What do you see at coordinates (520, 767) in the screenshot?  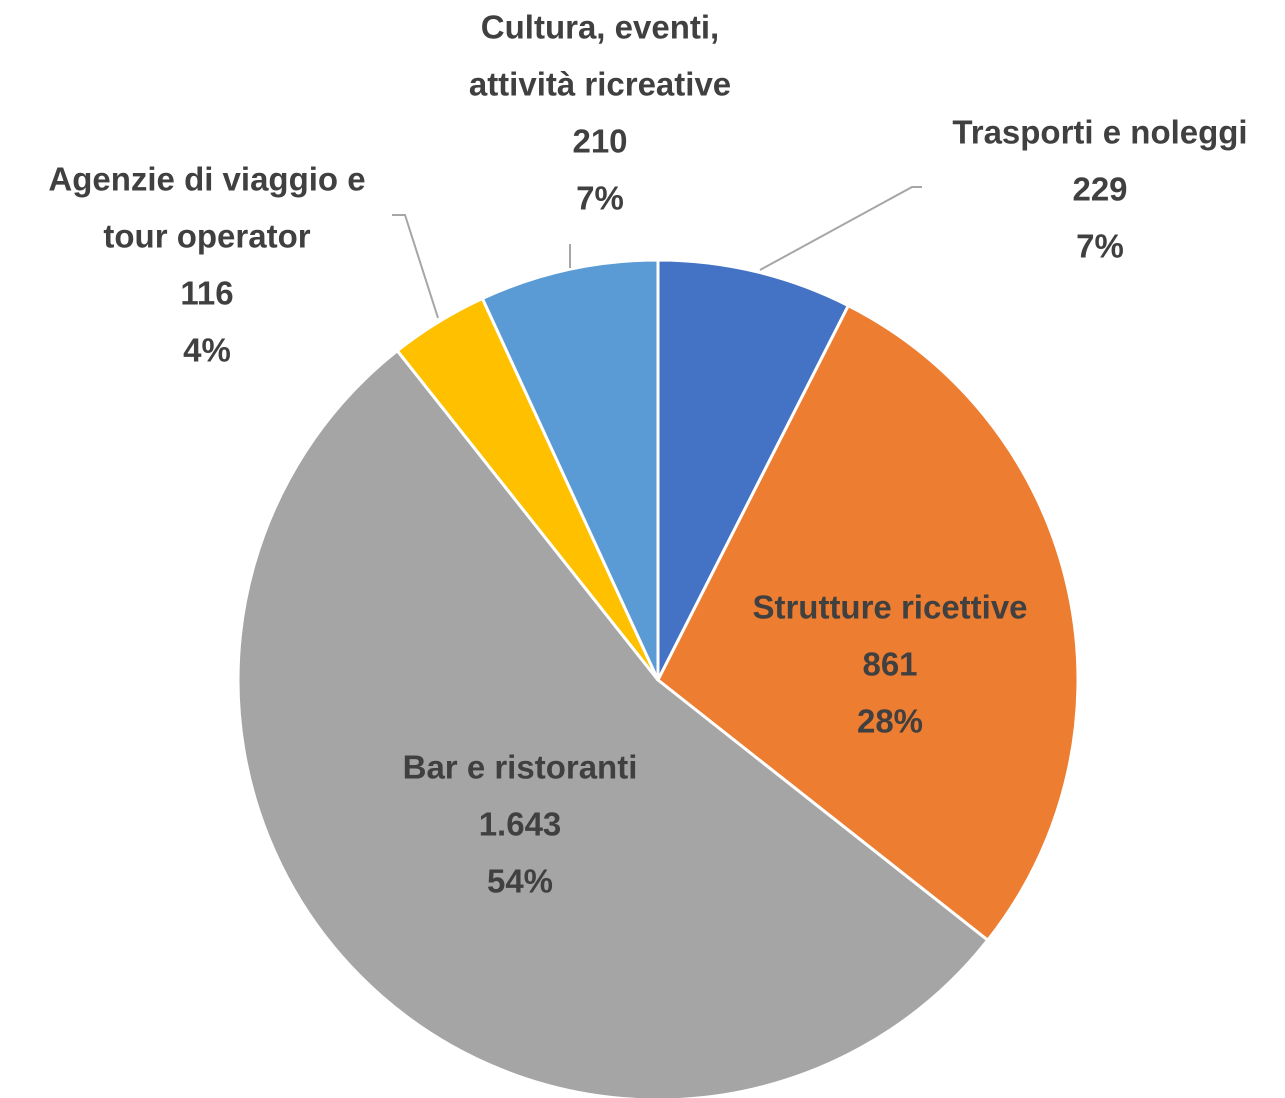 I see `slice-label: Bar e ristoranti` at bounding box center [520, 767].